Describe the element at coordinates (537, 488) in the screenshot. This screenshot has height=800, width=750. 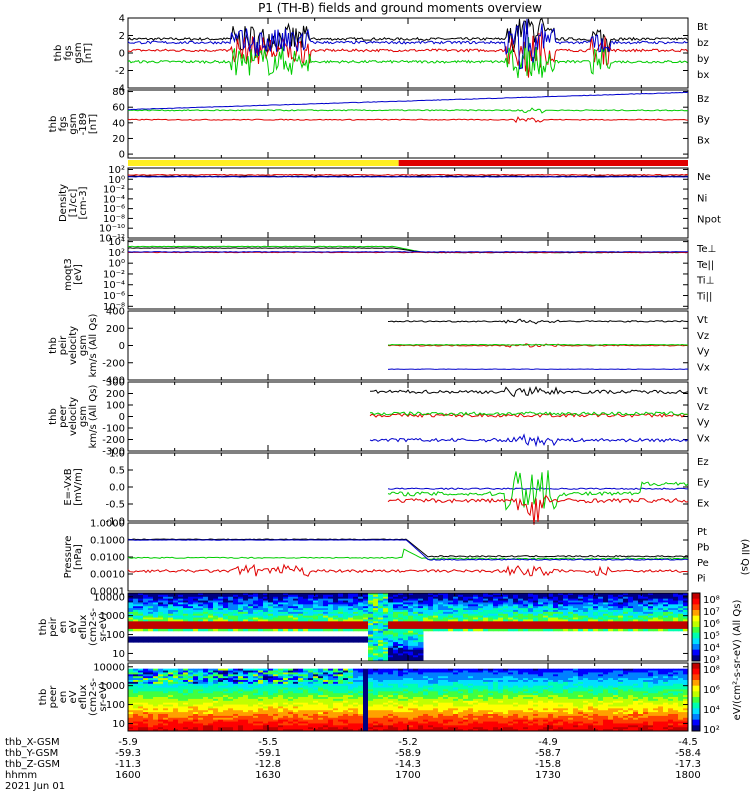
I see `series-ex` at that location.